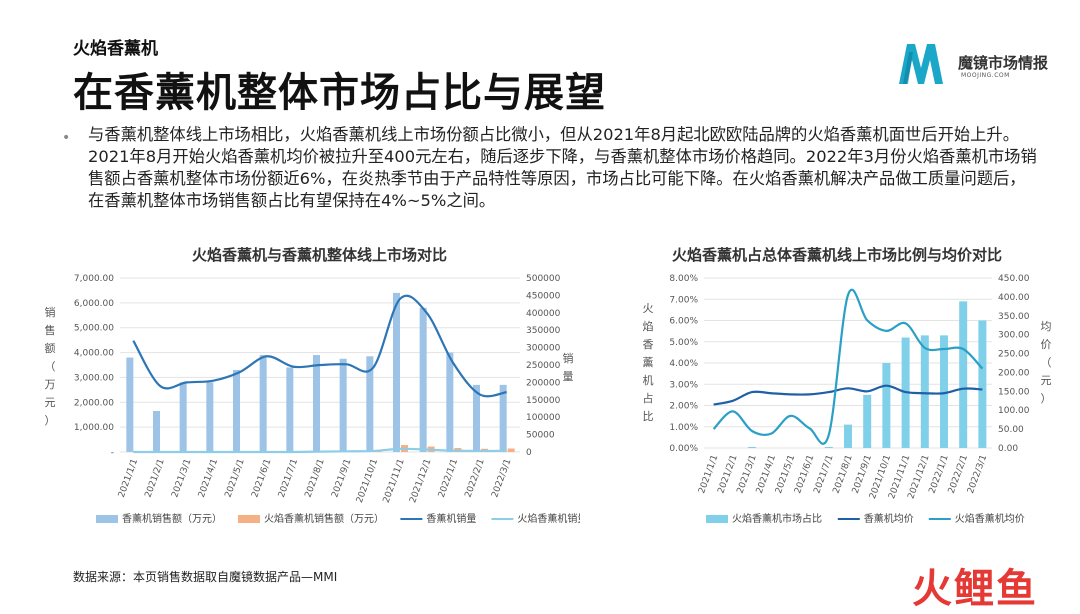 This screenshot has height=614, width=1080. What do you see at coordinates (543, 349) in the screenshot?
I see `chart1-ytick-right: 300000` at bounding box center [543, 349].